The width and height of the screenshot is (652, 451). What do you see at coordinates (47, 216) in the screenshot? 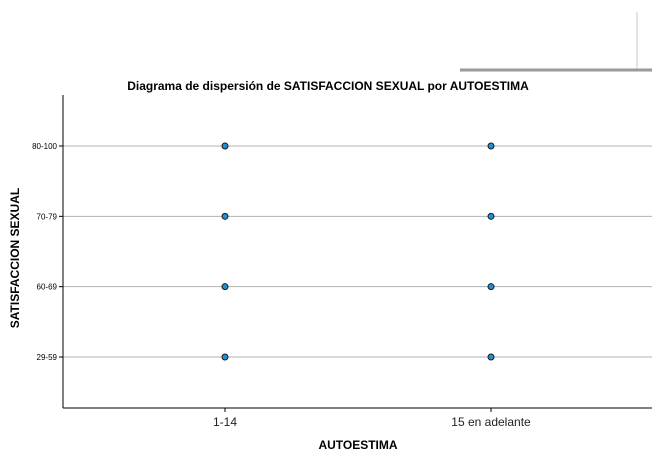
I see `y-tick-label: 70-79` at bounding box center [47, 216].